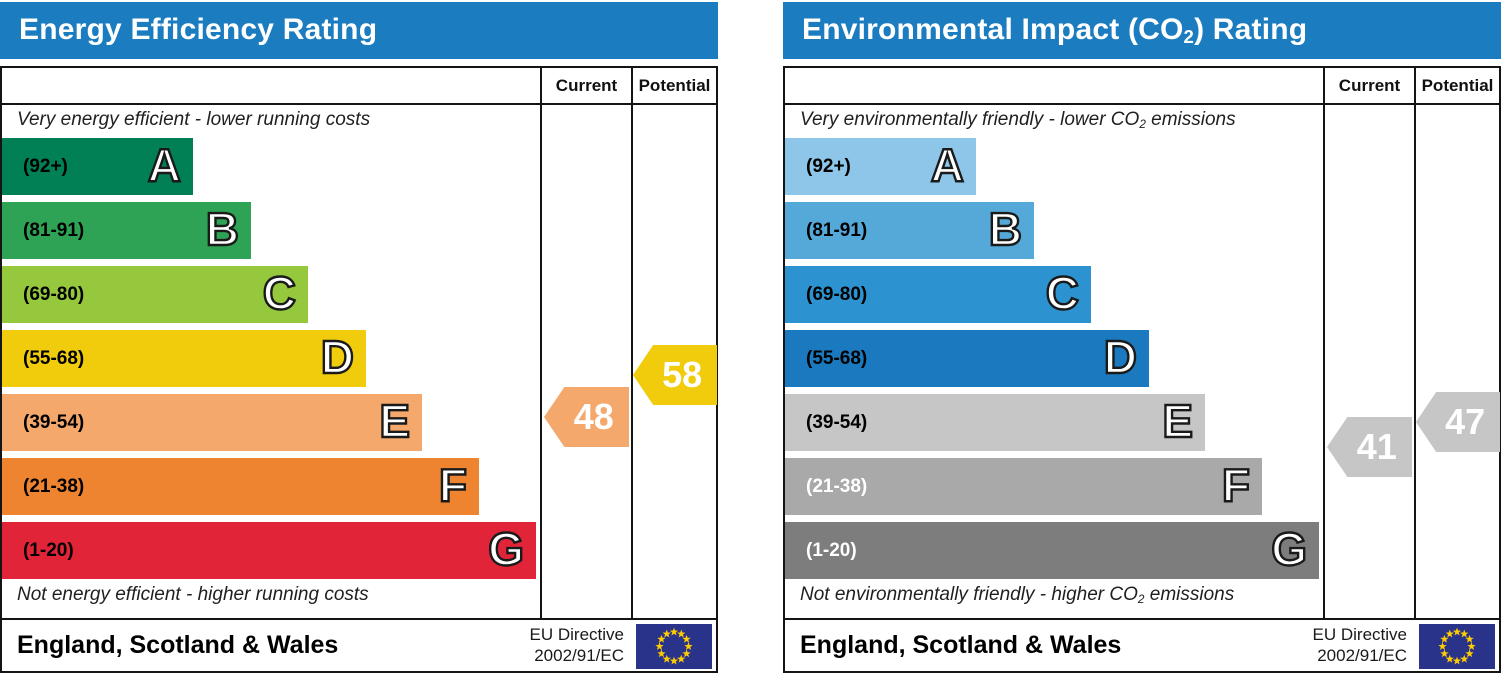  What do you see at coordinates (993, 29) in the screenshot?
I see `panel-title-text: Environmental Impact (CO` at bounding box center [993, 29].